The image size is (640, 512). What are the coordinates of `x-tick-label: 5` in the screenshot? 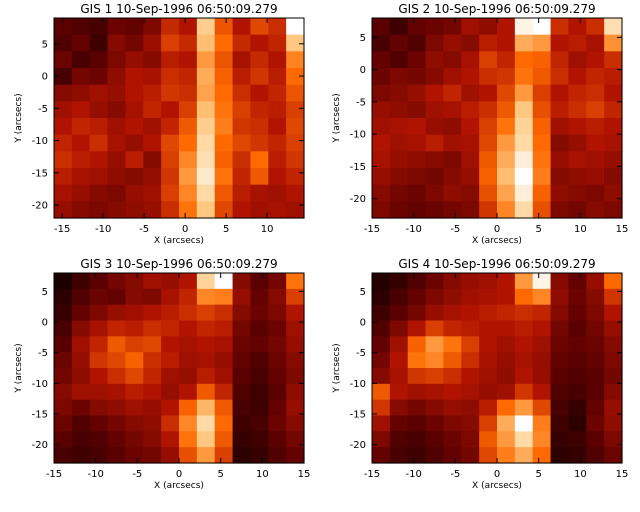 It's located at (226, 229).